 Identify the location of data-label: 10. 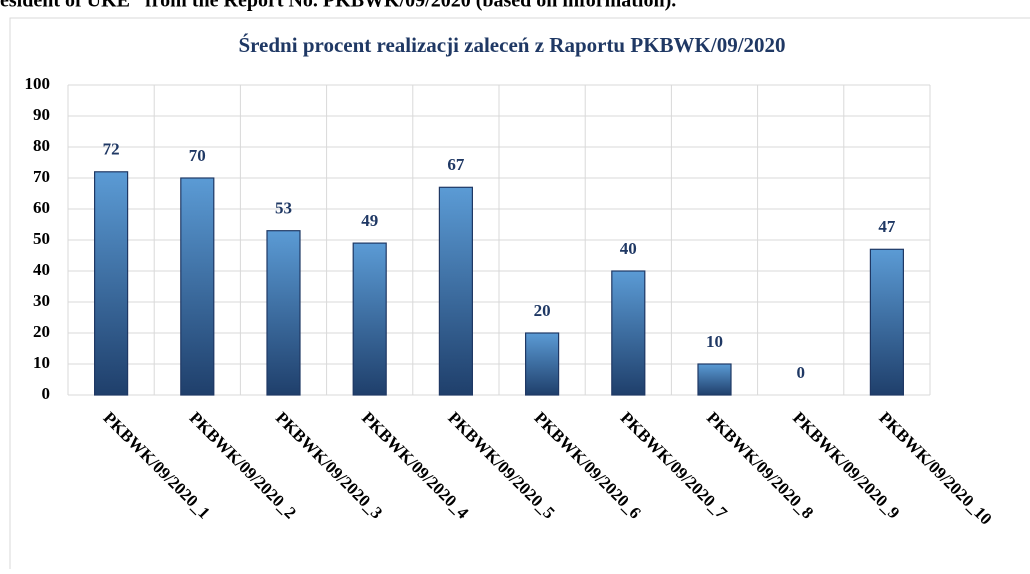
(714, 341).